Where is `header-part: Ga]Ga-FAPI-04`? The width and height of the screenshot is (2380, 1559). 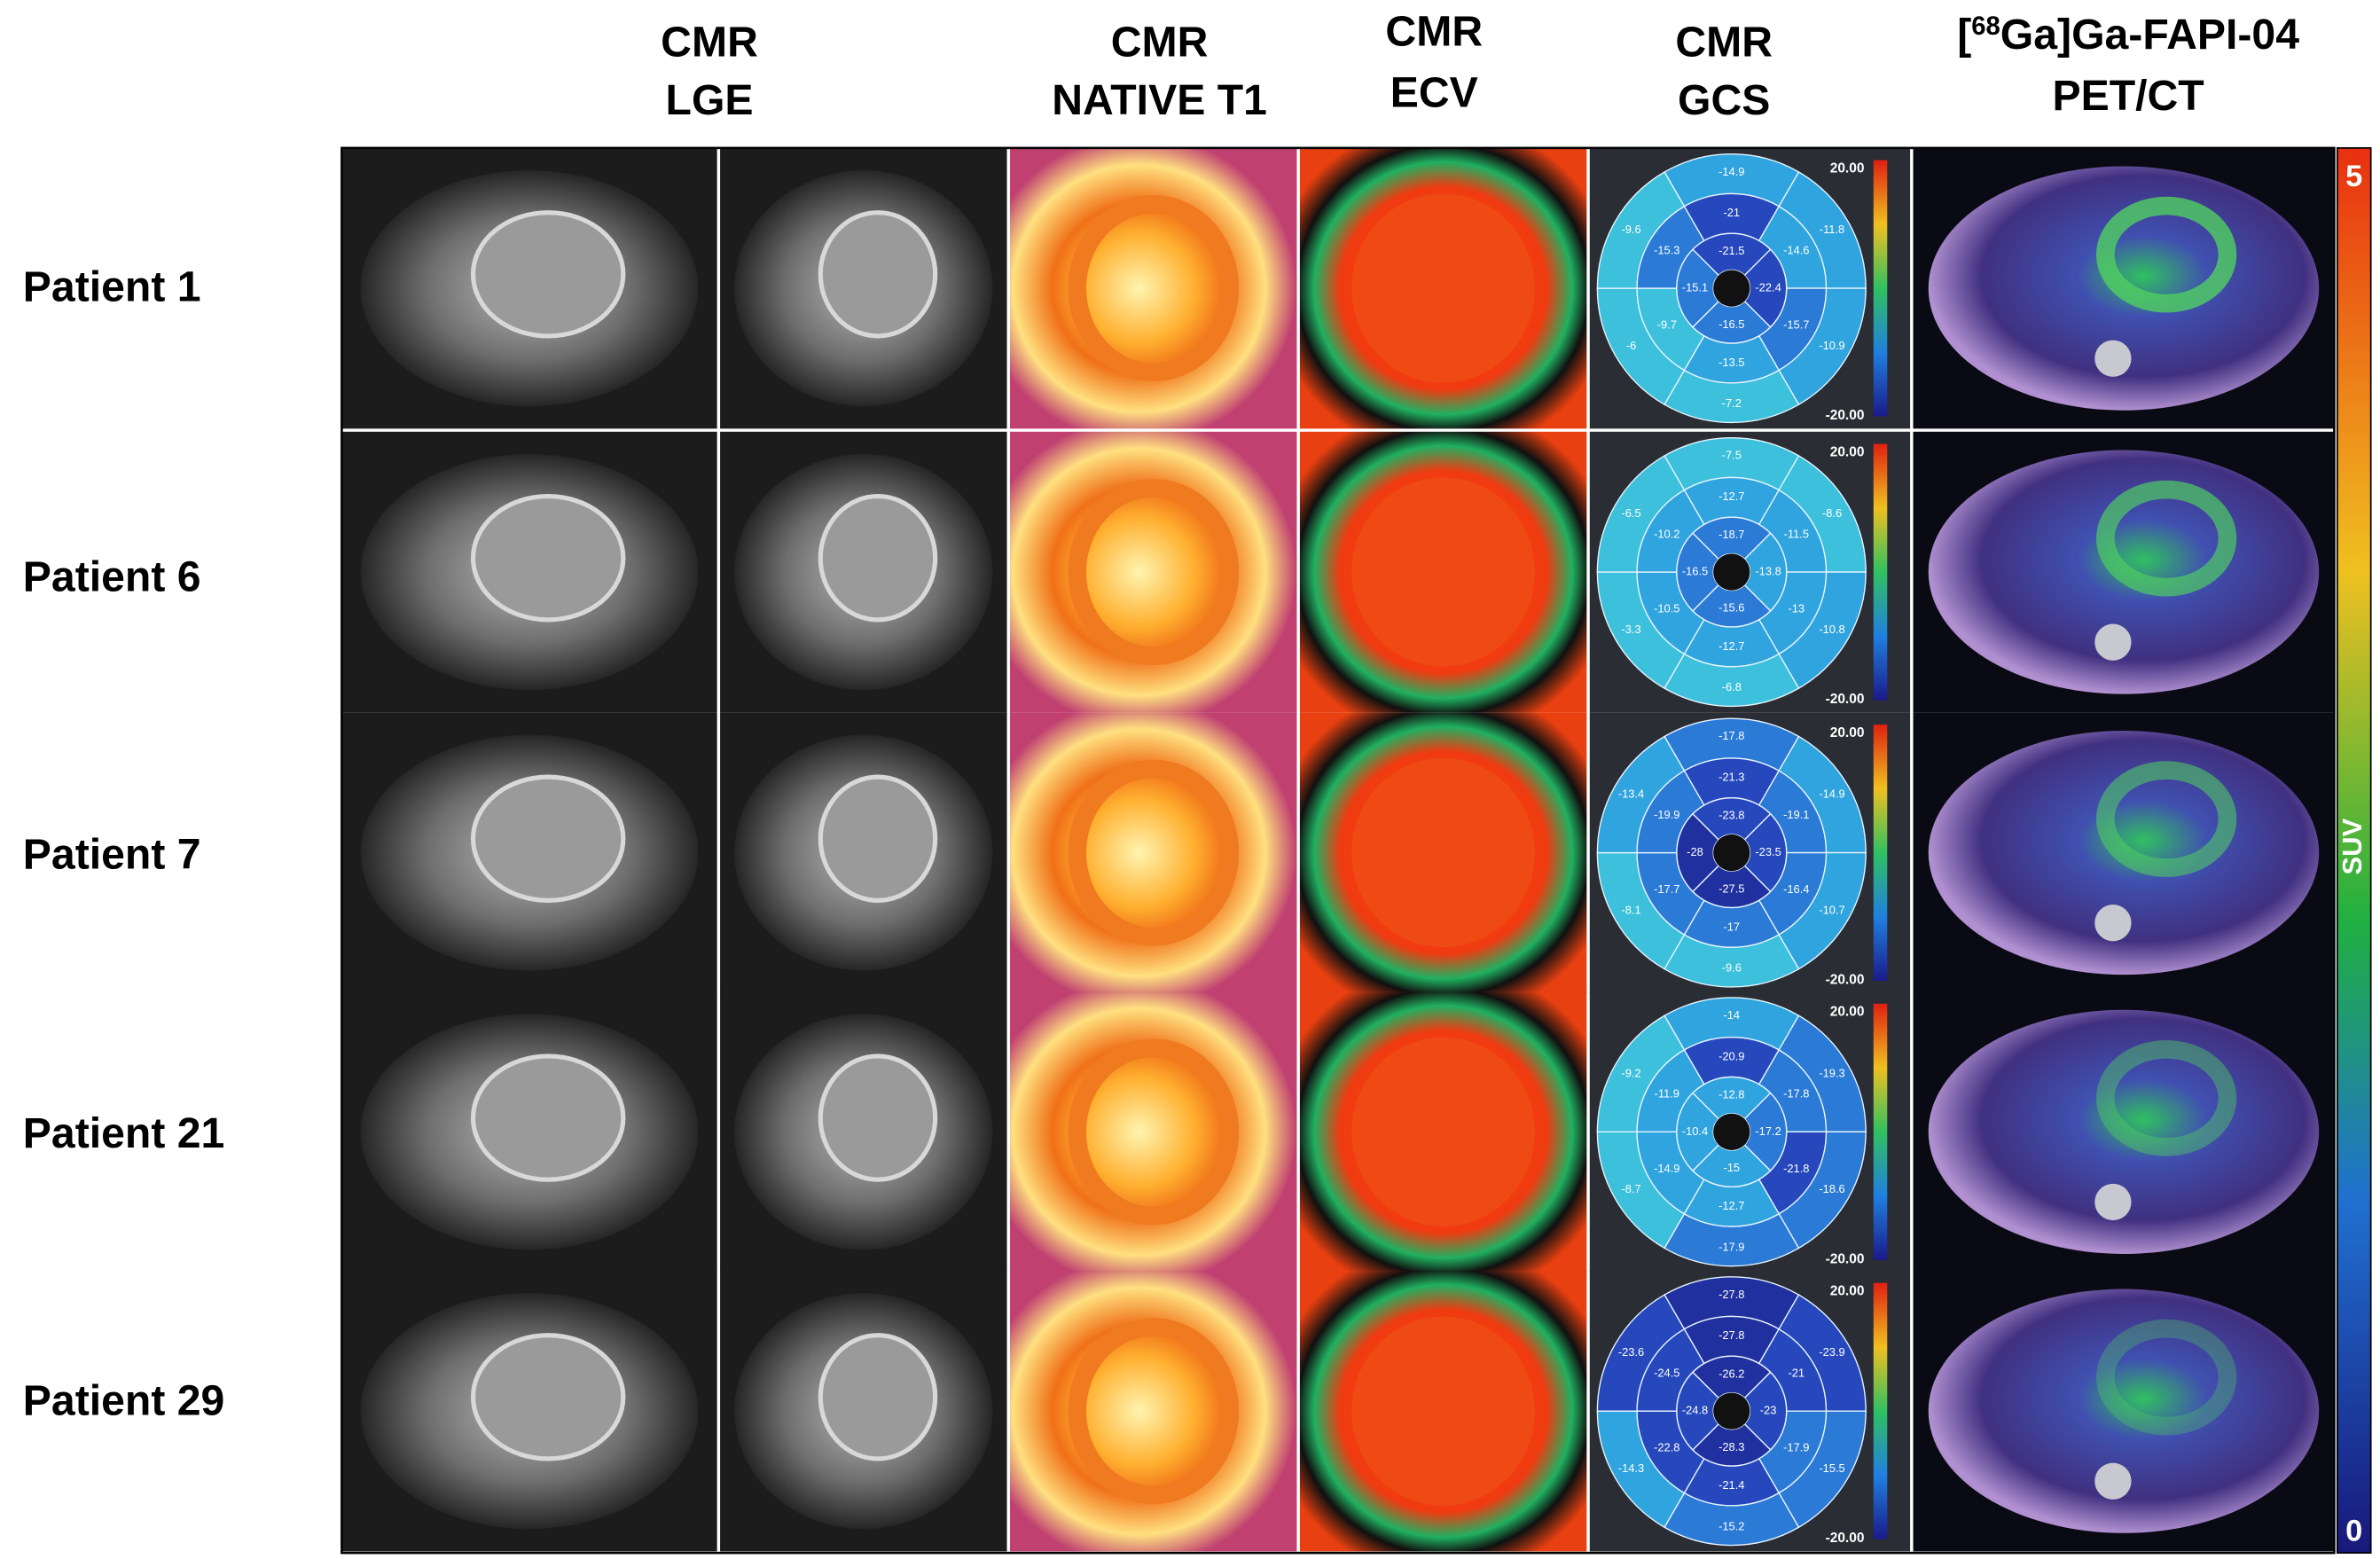
header-part: Ga]Ga-FAPI-04 is located at coordinates (2149, 35).